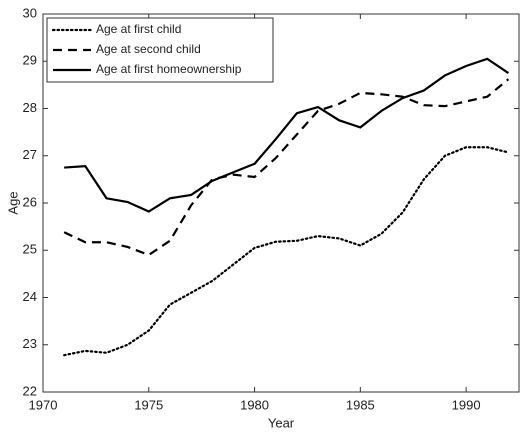 The width and height of the screenshot is (530, 441). Describe the element at coordinates (466, 404) in the screenshot. I see `x-tick-label: 1990` at that location.